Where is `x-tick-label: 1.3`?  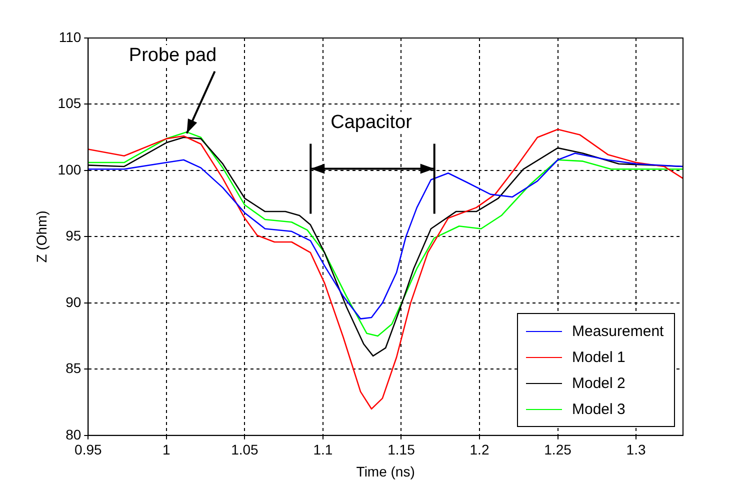 x-tick-label: 1.3 is located at coordinates (636, 450).